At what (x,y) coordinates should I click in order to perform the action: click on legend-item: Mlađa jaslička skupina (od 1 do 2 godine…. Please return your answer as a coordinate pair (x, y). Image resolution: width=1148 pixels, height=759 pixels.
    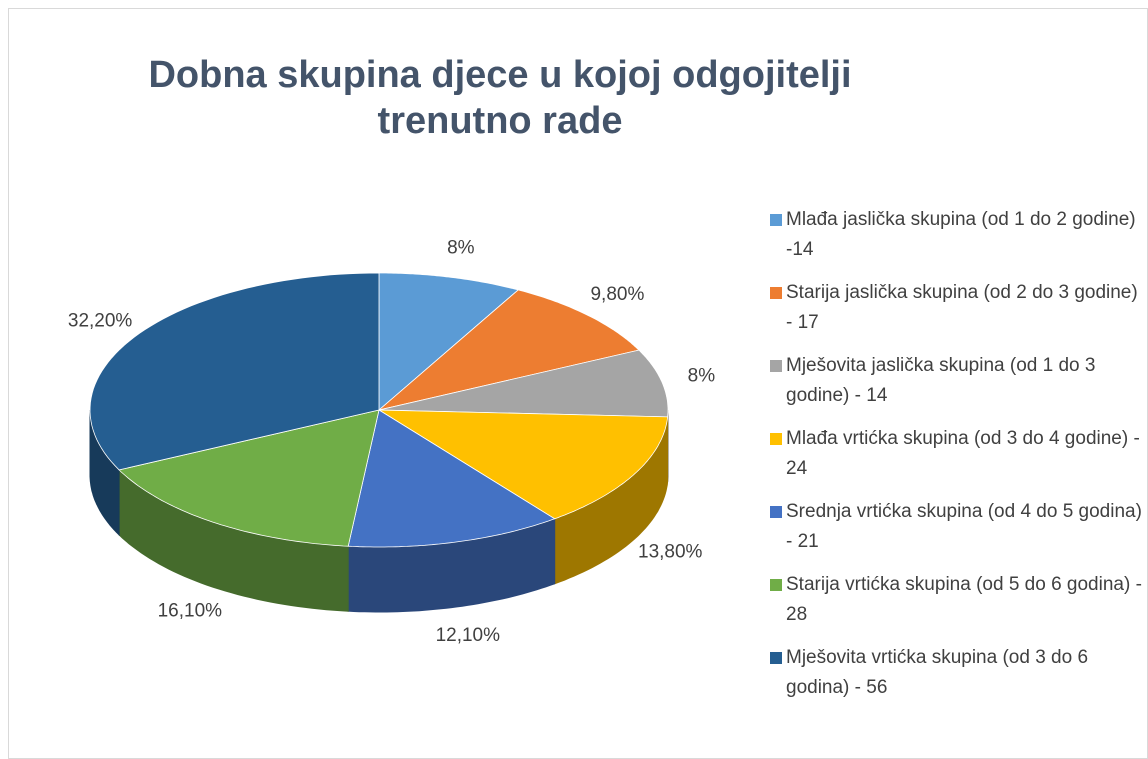
    Looking at the image, I should click on (955, 241).